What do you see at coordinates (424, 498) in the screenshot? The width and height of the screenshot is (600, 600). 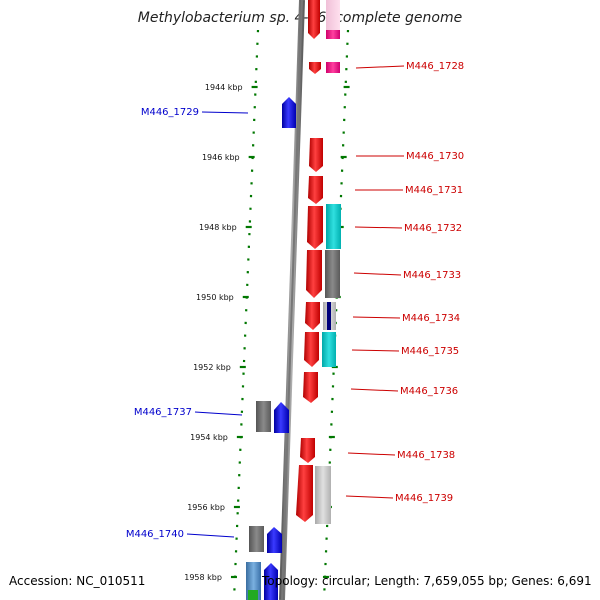 I see `gene-label-m446-1739: M446_1739` at bounding box center [424, 498].